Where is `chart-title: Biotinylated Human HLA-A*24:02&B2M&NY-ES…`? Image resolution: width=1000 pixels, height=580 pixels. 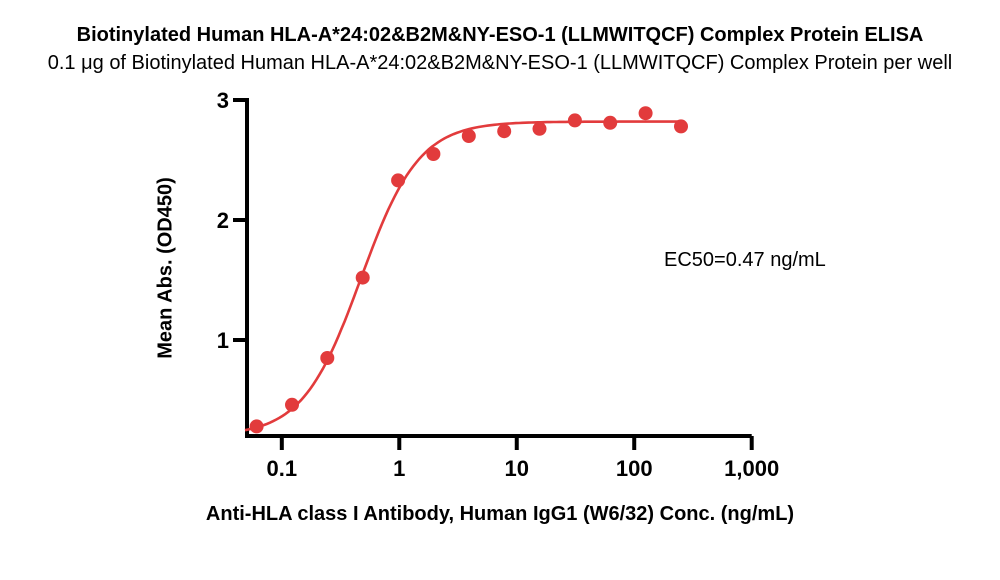 chart-title: Biotinylated Human HLA-A*24:02&B2M&NY-ES… is located at coordinates (500, 35).